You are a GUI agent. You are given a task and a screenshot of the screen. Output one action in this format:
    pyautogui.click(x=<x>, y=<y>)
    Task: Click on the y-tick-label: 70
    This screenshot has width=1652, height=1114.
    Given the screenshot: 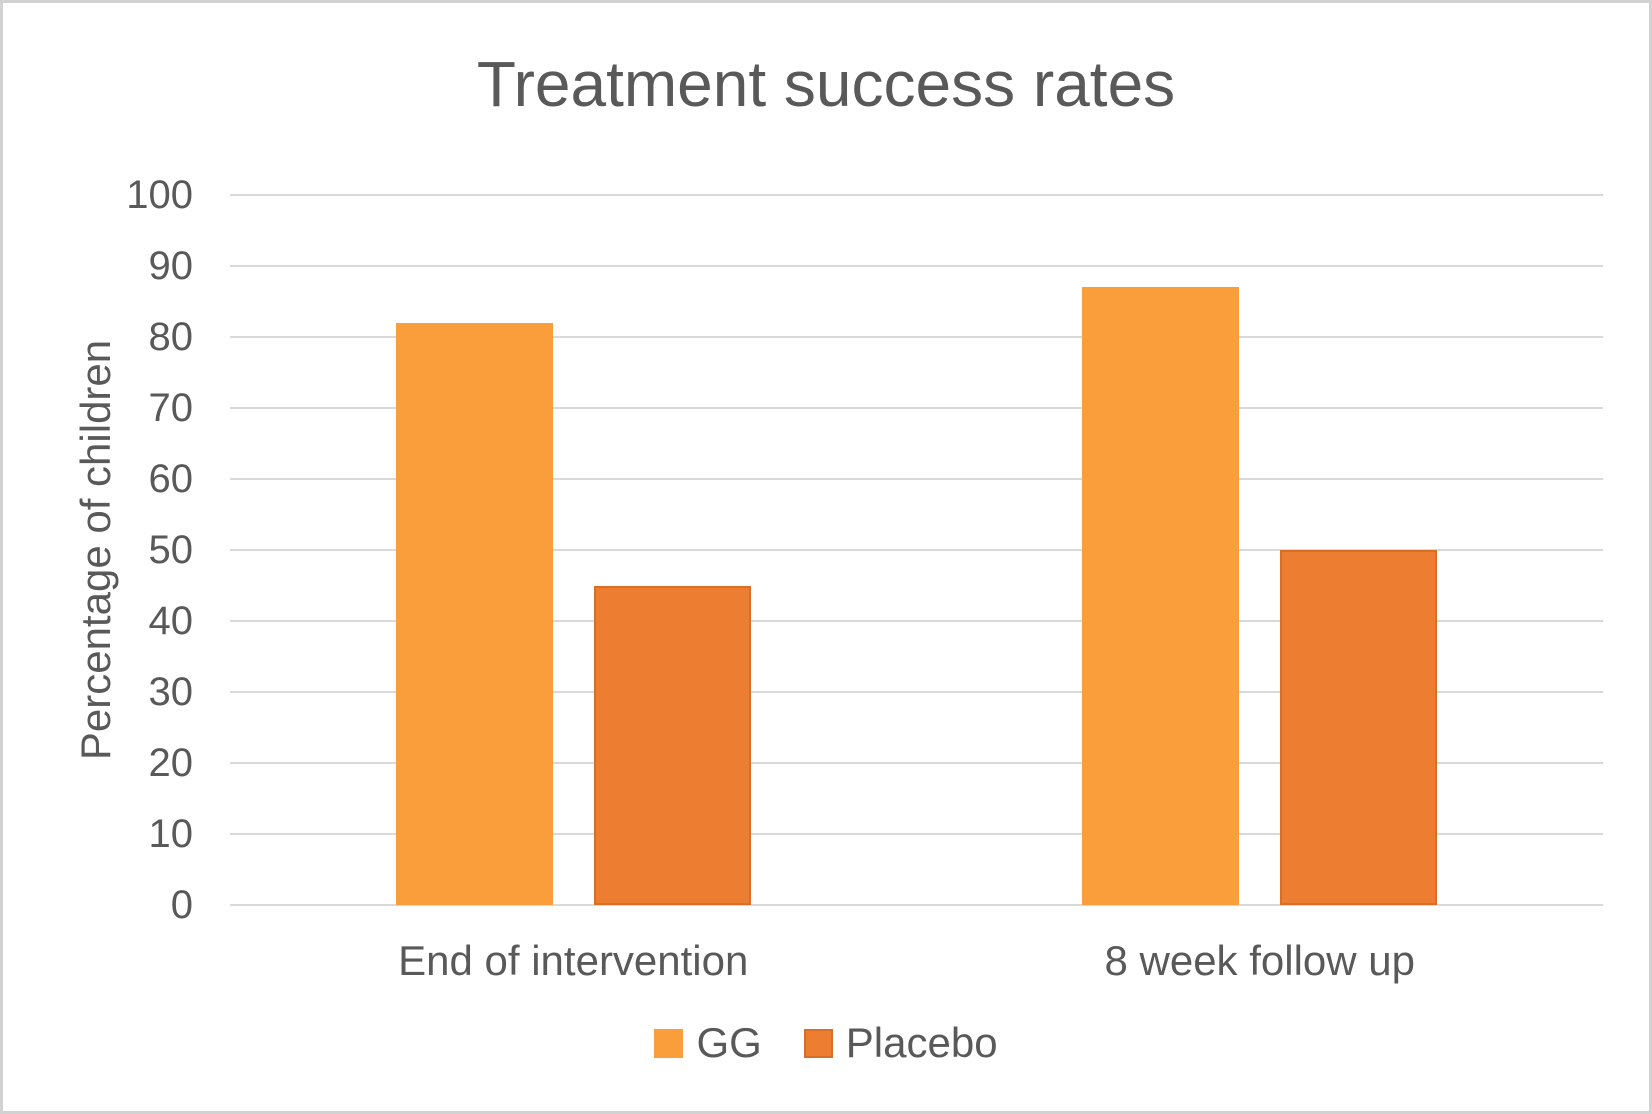 What is the action you would take?
    pyautogui.click(x=171, y=408)
    